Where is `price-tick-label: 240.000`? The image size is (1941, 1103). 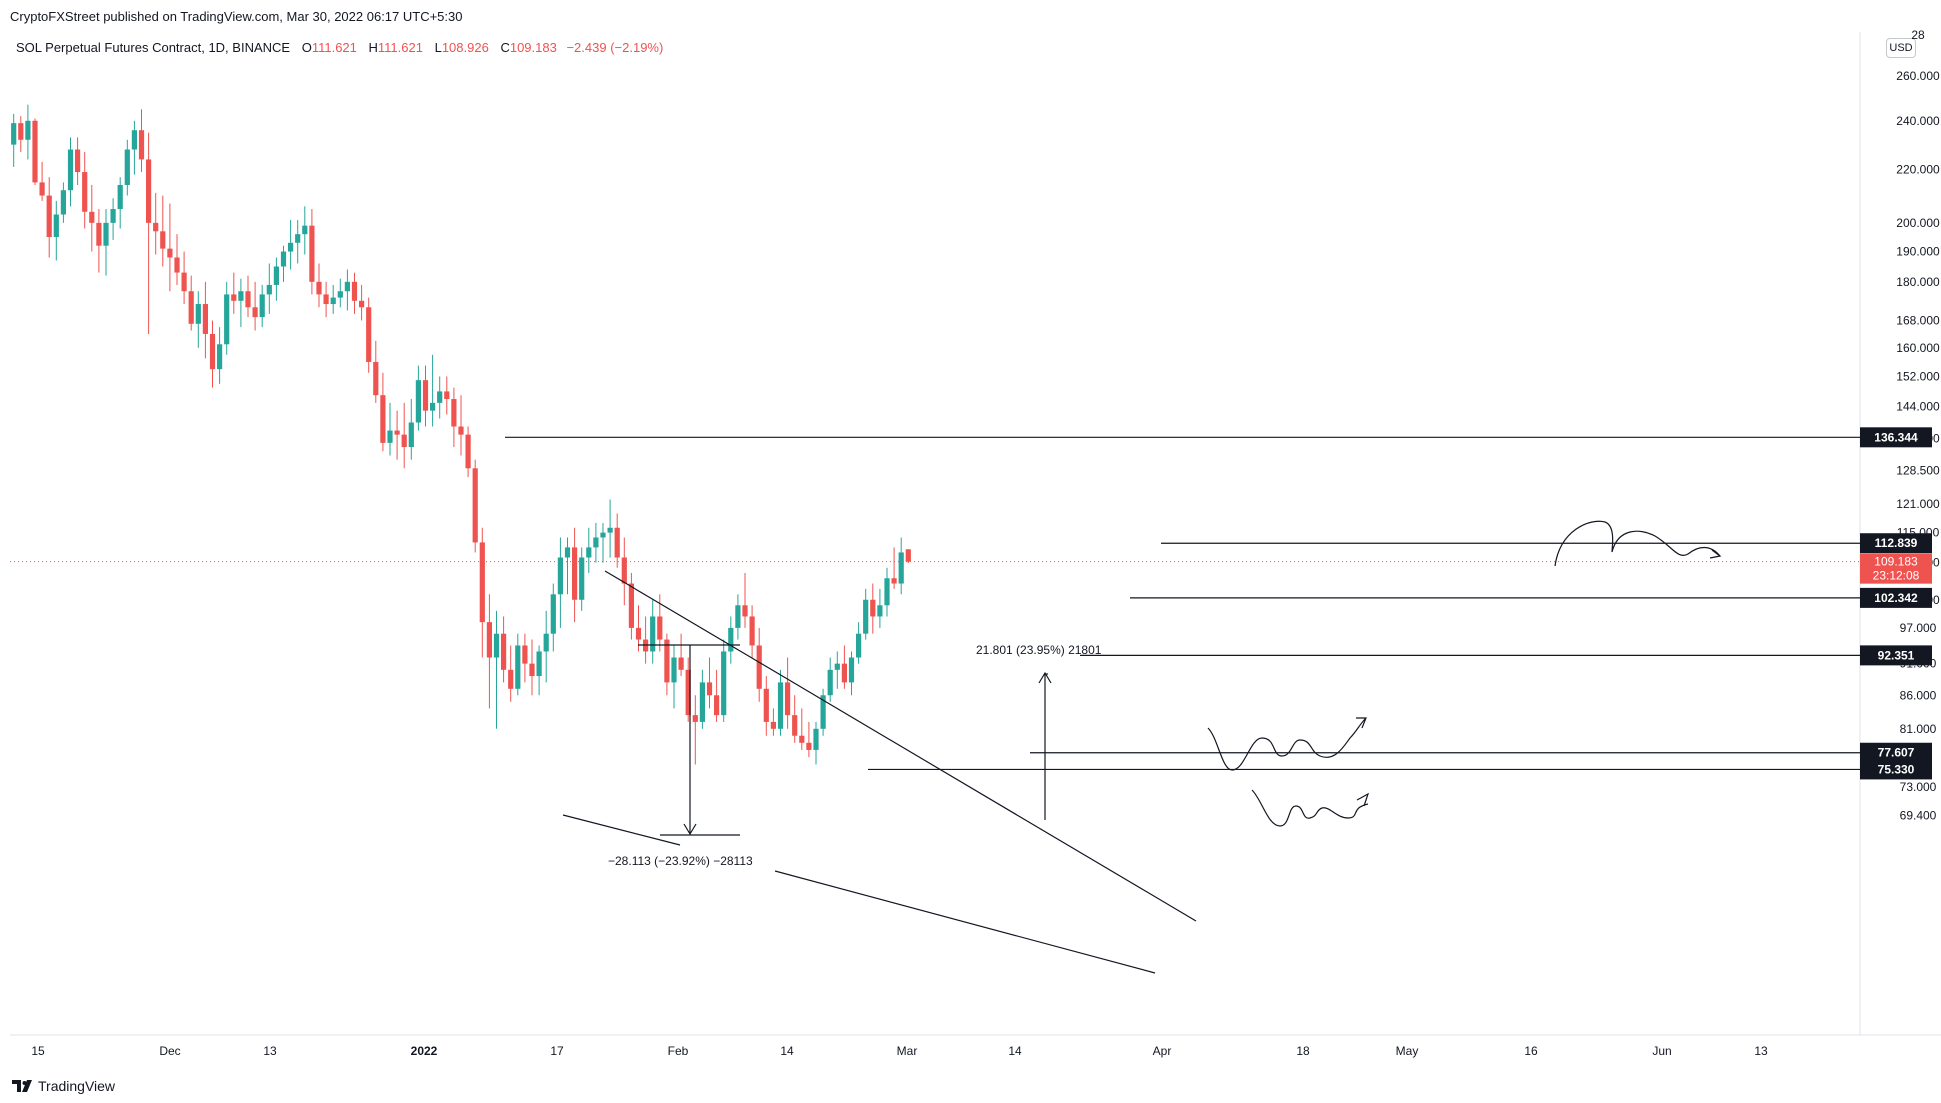
price-tick-label: 240.000 is located at coordinates (1918, 121).